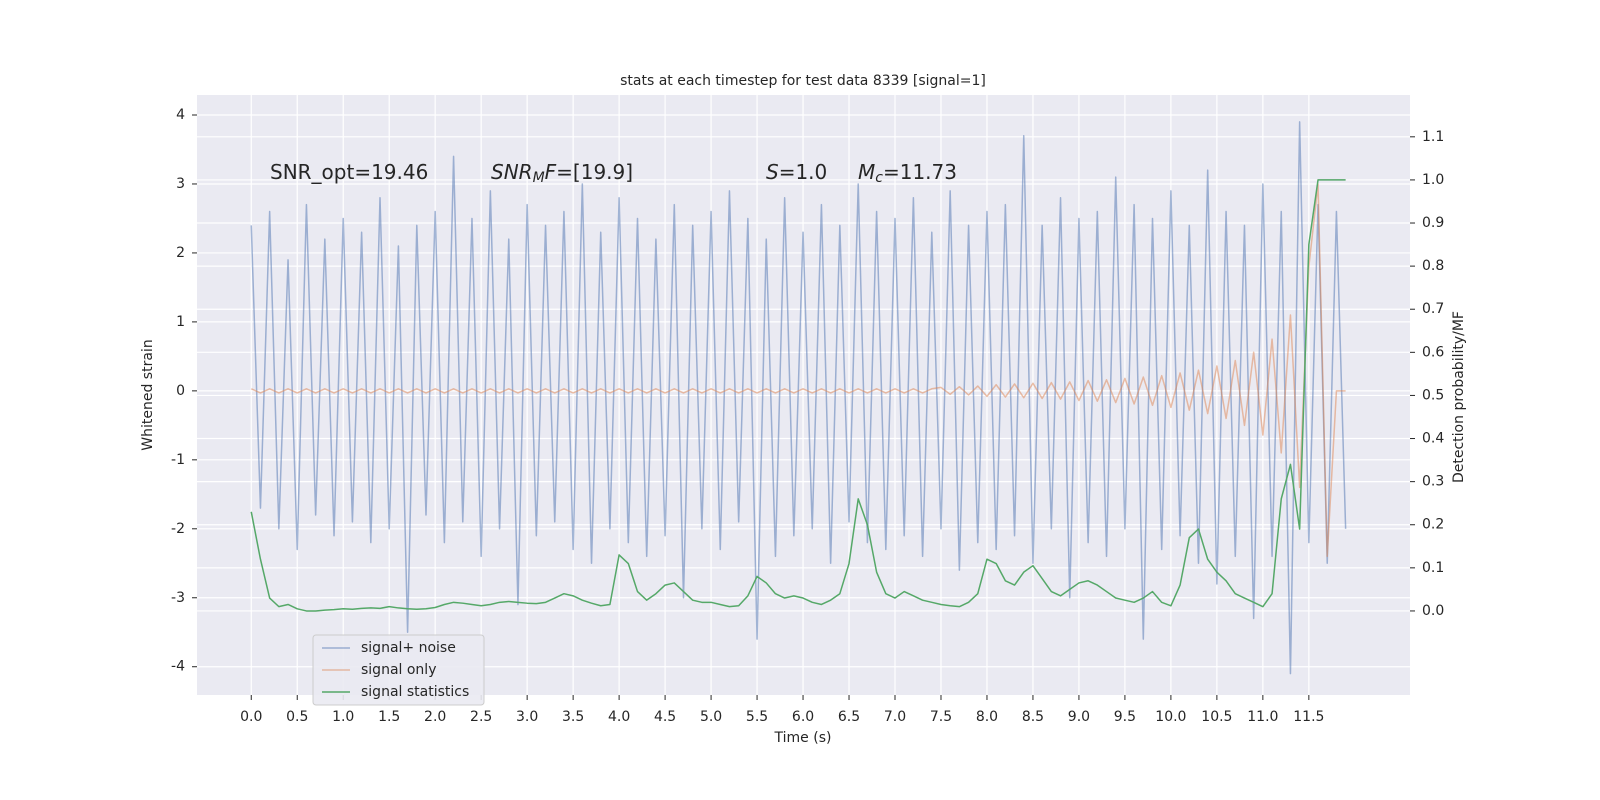 Image resolution: width=1600 pixels, height=800 pixels. Describe the element at coordinates (803, 717) in the screenshot. I see `x-tick-label: 6.0` at that location.